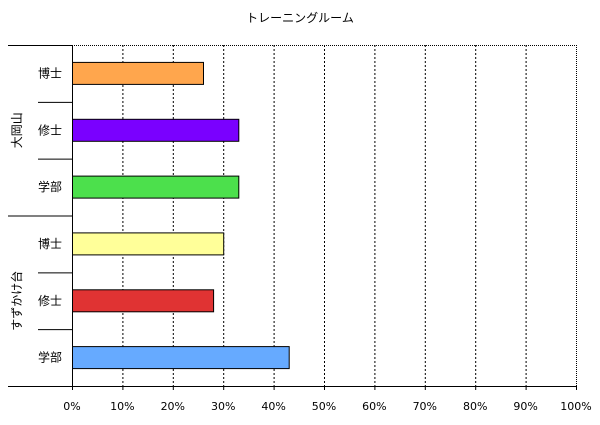 This screenshot has height=425, width=600. What do you see at coordinates (122, 406) in the screenshot?
I see `x-tick-label: 10%` at bounding box center [122, 406].